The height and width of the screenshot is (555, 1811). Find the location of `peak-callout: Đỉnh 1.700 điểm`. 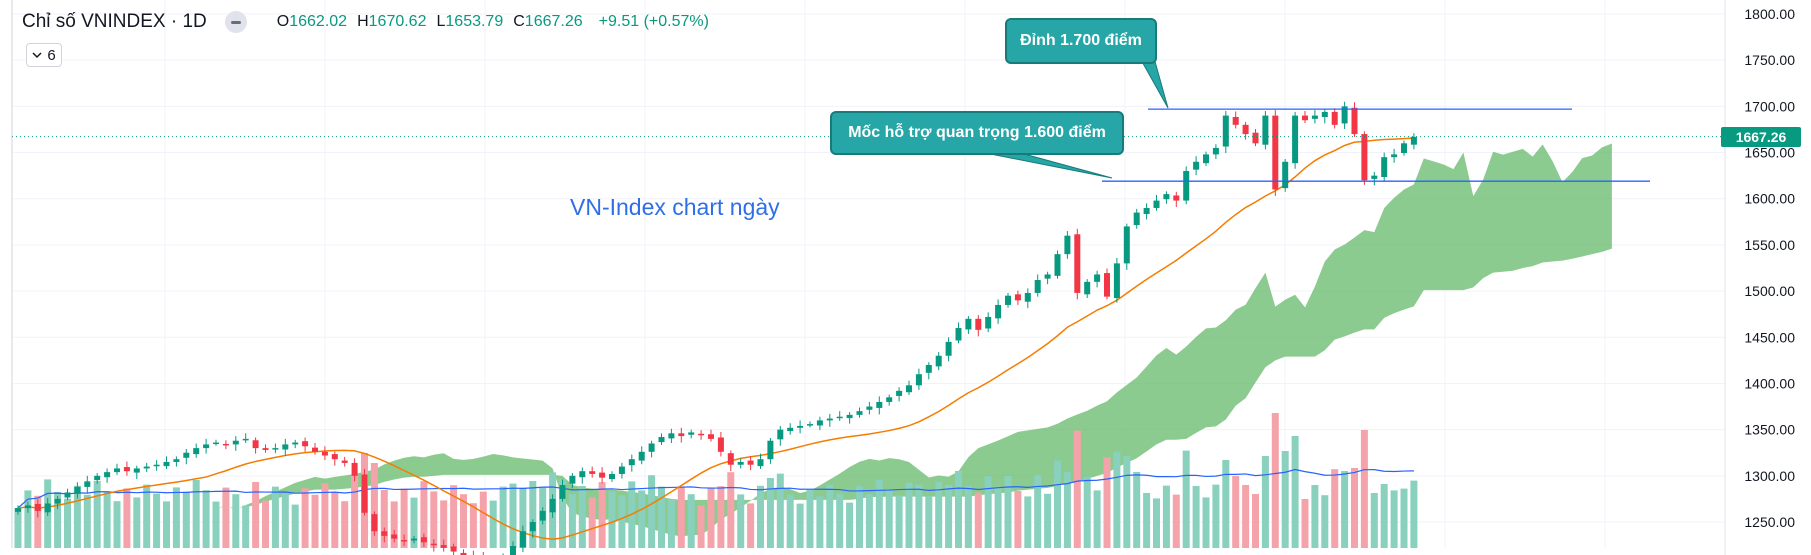

peak-callout: Đỉnh 1.700 điểm is located at coordinates (1081, 41).